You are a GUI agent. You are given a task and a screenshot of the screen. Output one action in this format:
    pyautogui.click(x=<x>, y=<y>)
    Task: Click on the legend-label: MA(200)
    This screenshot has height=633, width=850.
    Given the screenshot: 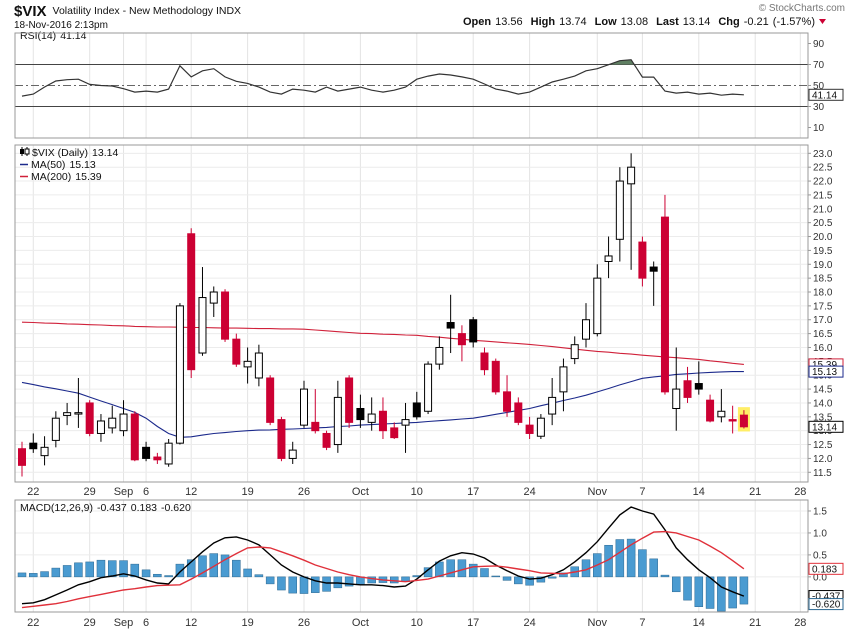 What is the action you would take?
    pyautogui.click(x=51, y=177)
    